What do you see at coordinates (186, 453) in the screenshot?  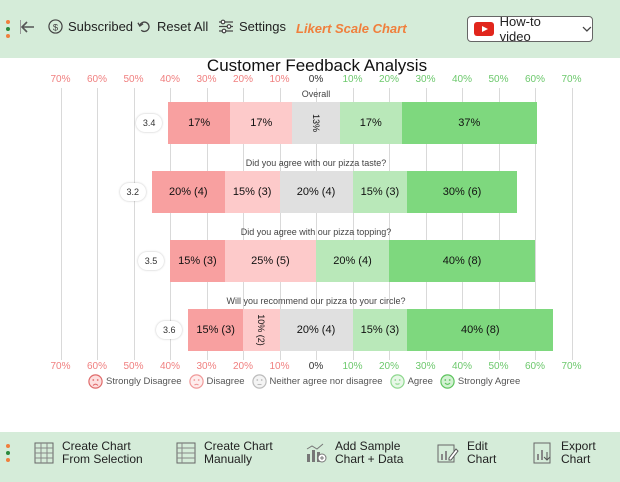 I see `list-table-icon` at bounding box center [186, 453].